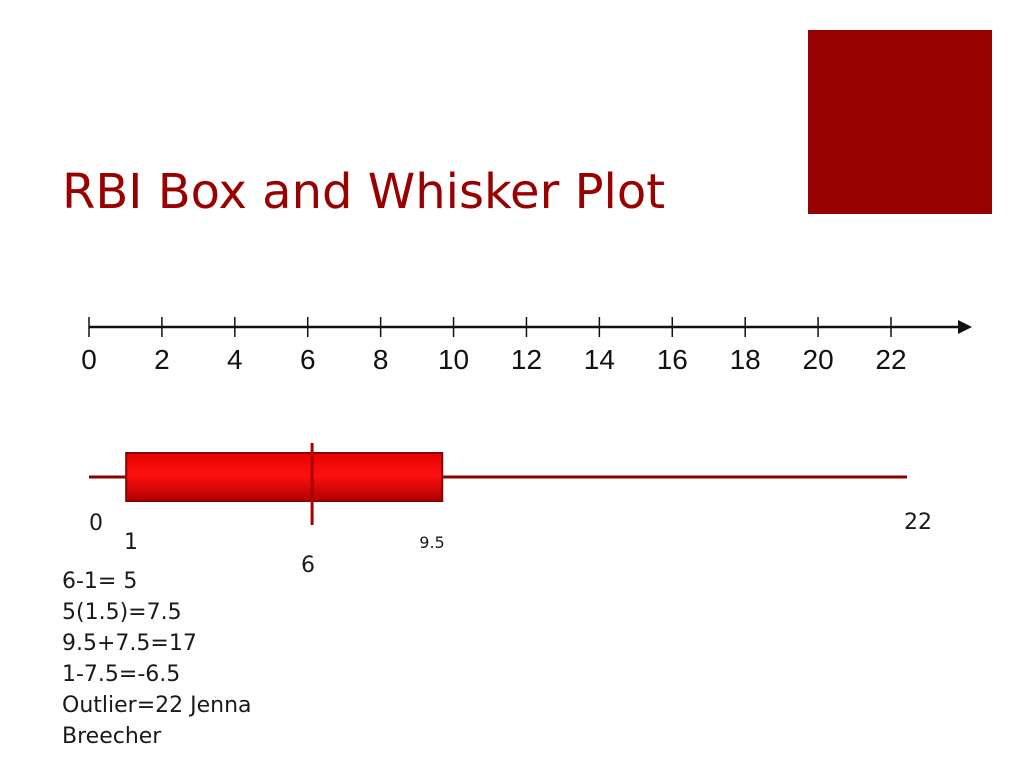 This screenshot has width=1024, height=768. Describe the element at coordinates (672, 359) in the screenshot. I see `axis-tick-label: 16` at that location.